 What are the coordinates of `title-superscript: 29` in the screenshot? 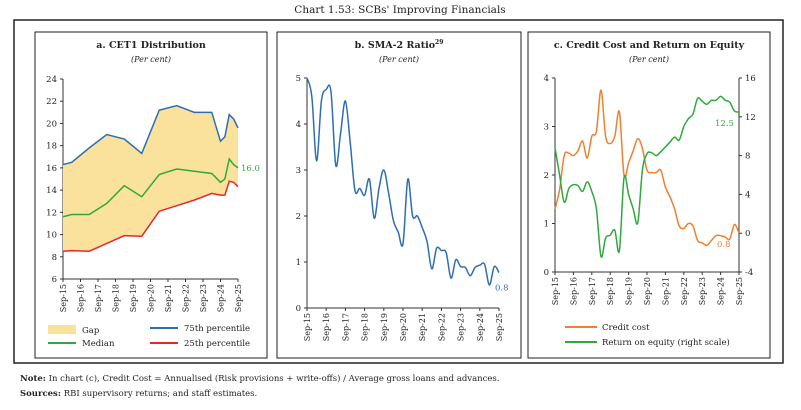 It's located at (439, 42).